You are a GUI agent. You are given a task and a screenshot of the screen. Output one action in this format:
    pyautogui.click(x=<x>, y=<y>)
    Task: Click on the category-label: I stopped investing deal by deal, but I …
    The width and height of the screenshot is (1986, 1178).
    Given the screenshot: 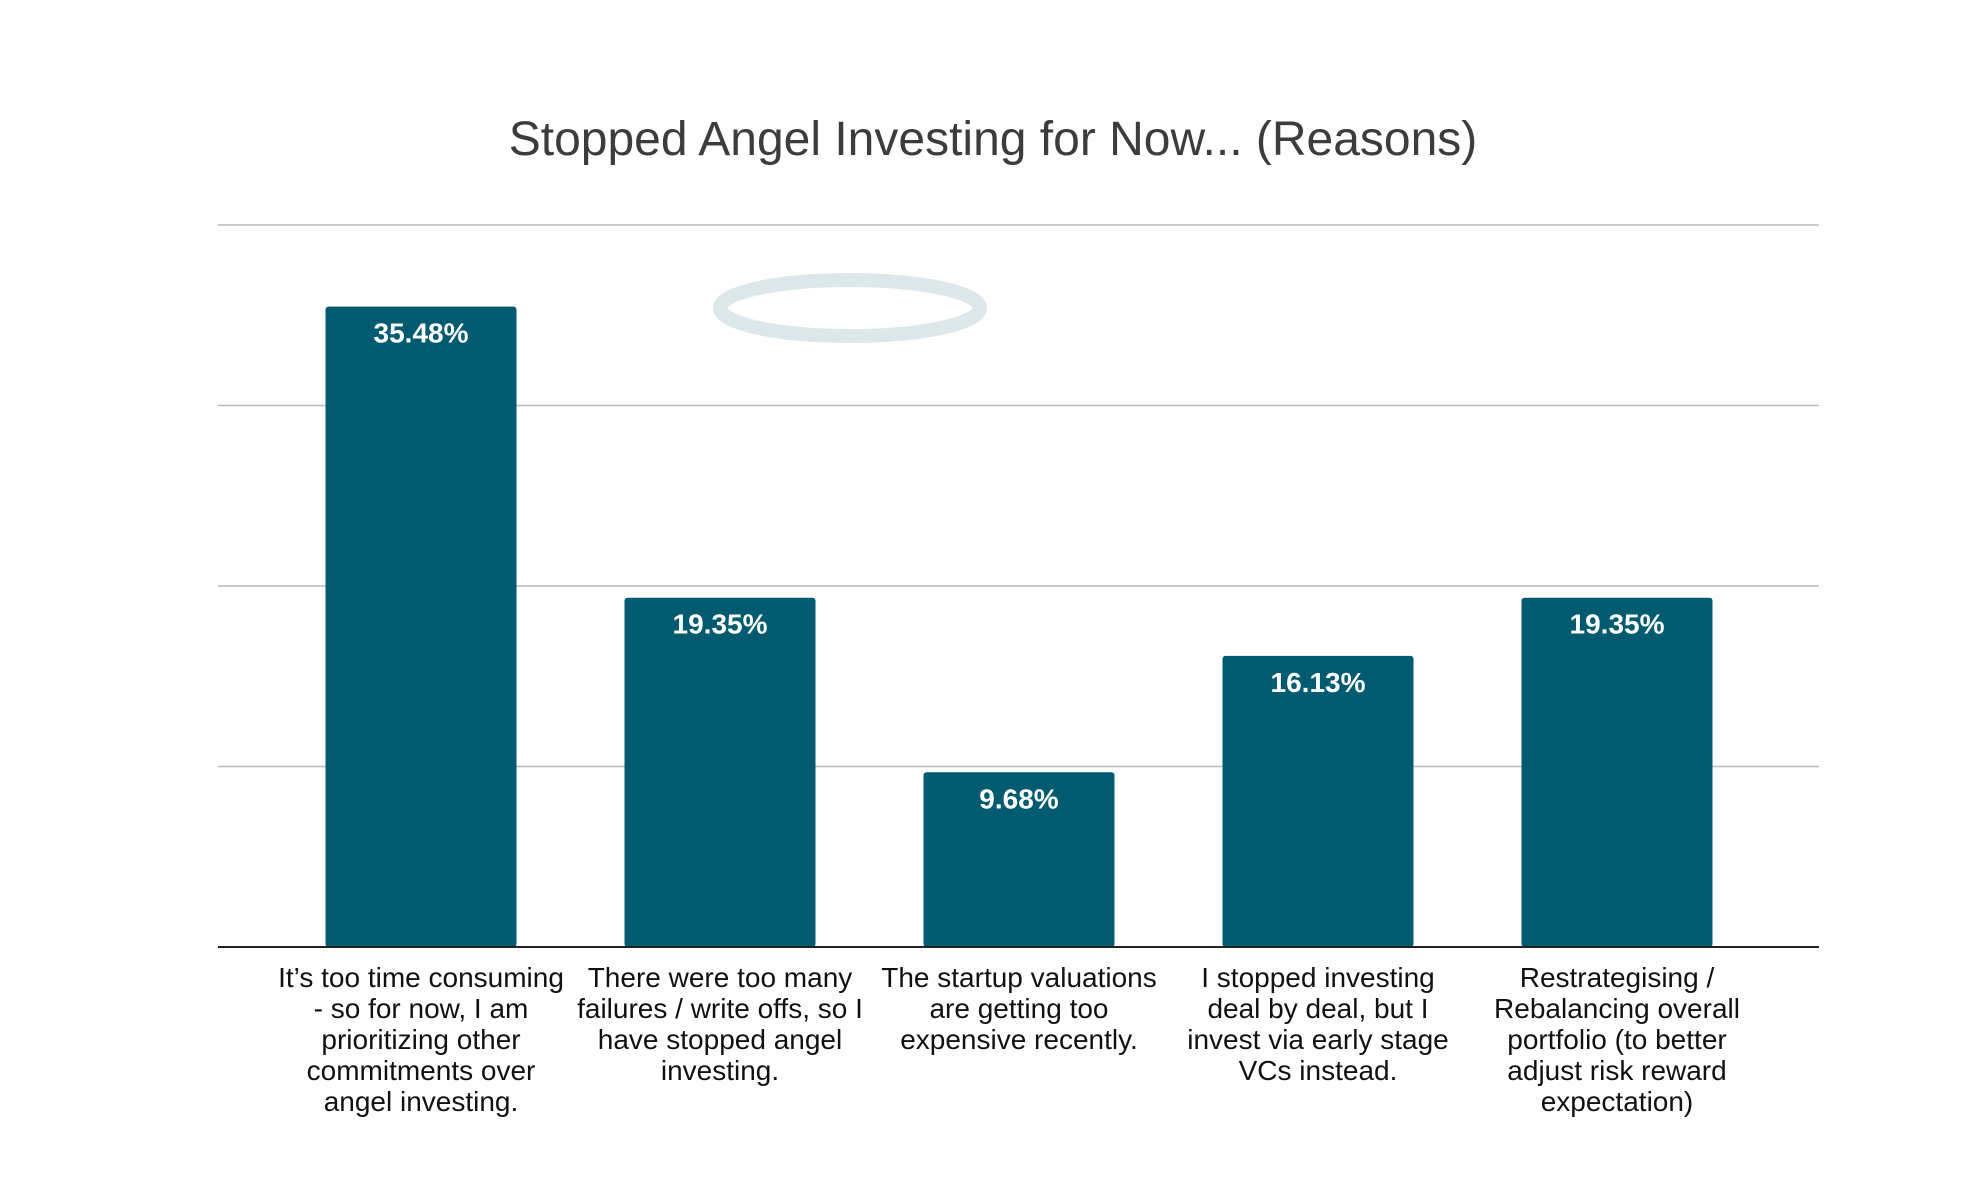 What is the action you would take?
    pyautogui.click(x=1318, y=1024)
    